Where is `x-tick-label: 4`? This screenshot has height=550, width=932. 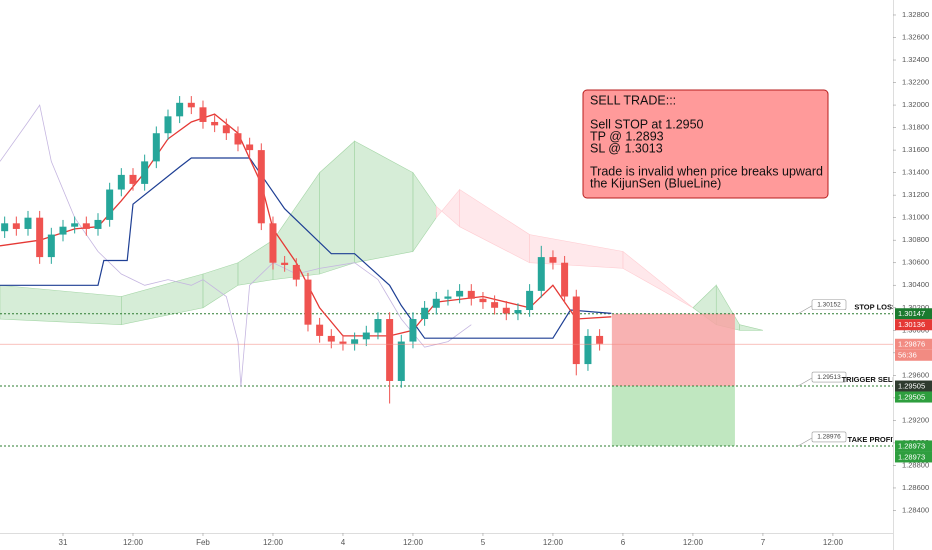 x-tick-label: 4 is located at coordinates (343, 542).